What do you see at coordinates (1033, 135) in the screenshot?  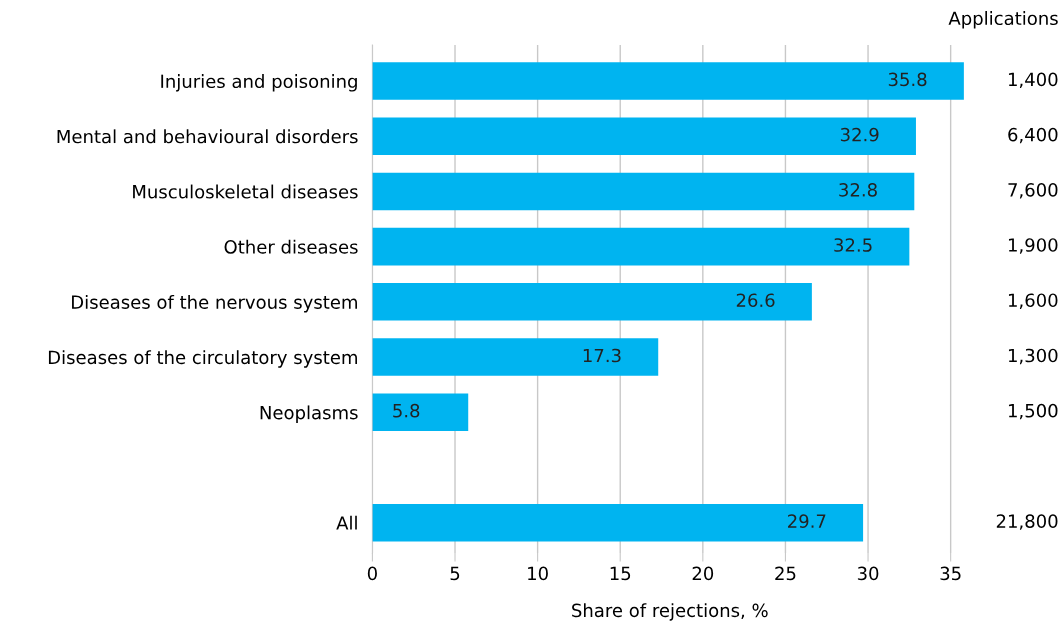 I see `text: 6,400` at bounding box center [1033, 135].